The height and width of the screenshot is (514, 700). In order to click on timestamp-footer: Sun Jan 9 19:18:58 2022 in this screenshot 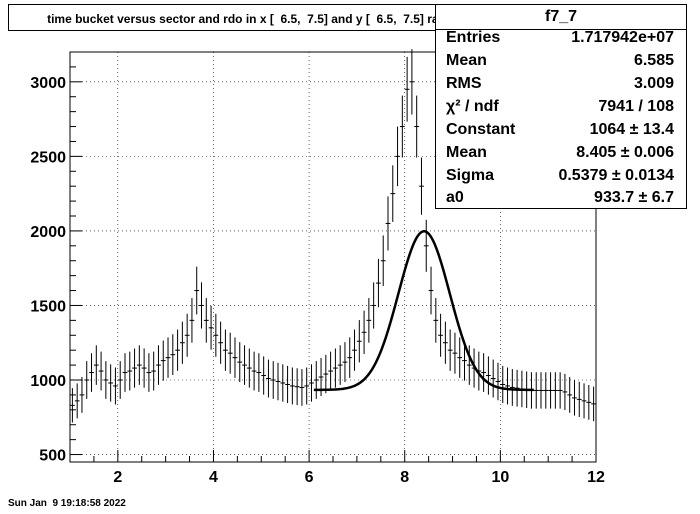, I will do `click(67, 503)`.